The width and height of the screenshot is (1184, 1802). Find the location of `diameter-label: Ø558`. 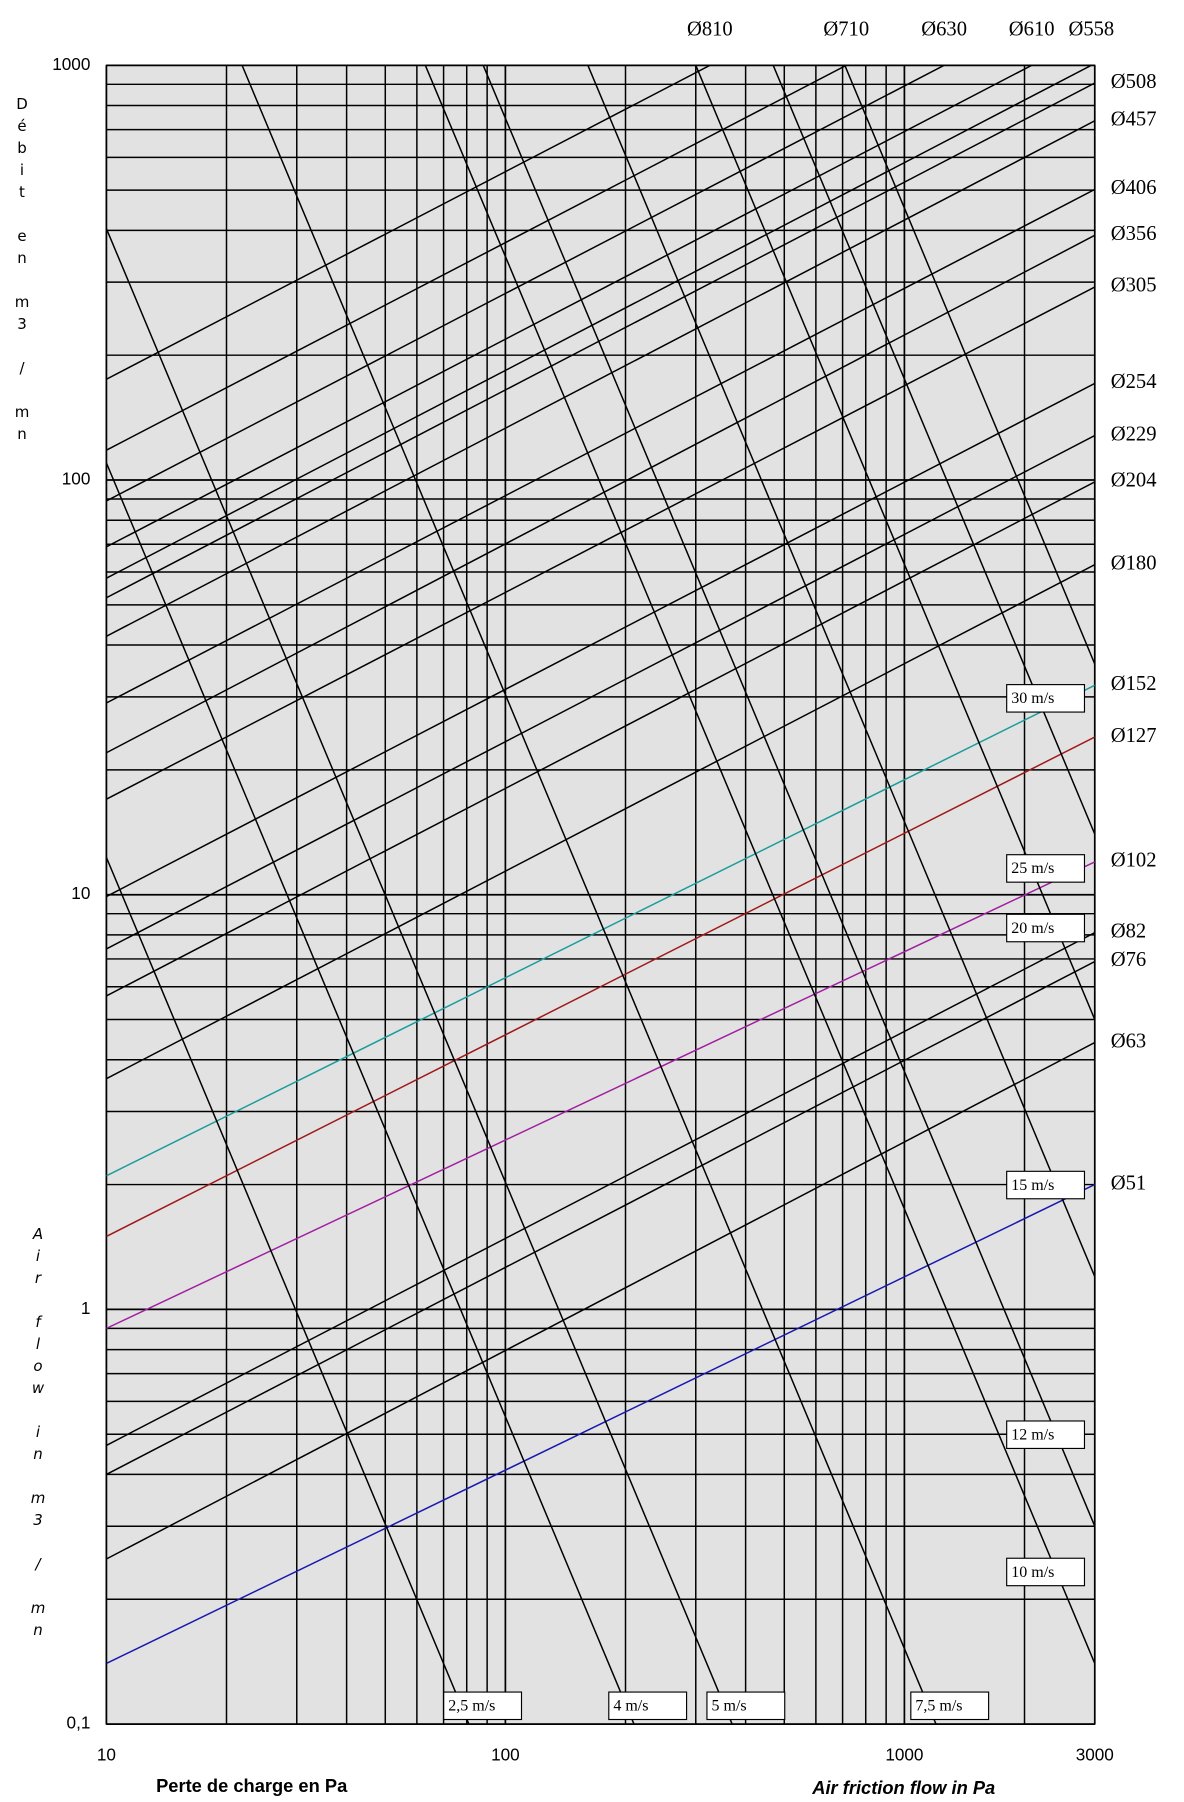

diameter-label: Ø558 is located at coordinates (1091, 30).